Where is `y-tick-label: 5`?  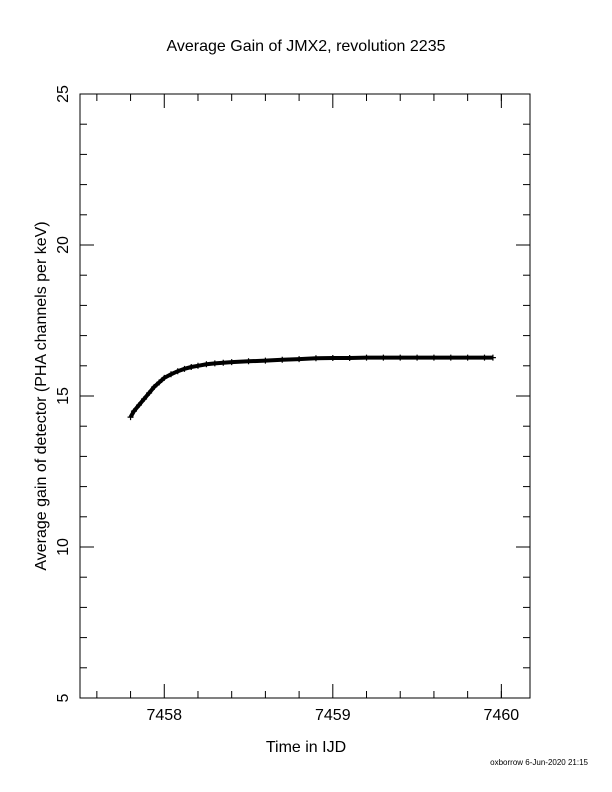 y-tick-label: 5 is located at coordinates (63, 697).